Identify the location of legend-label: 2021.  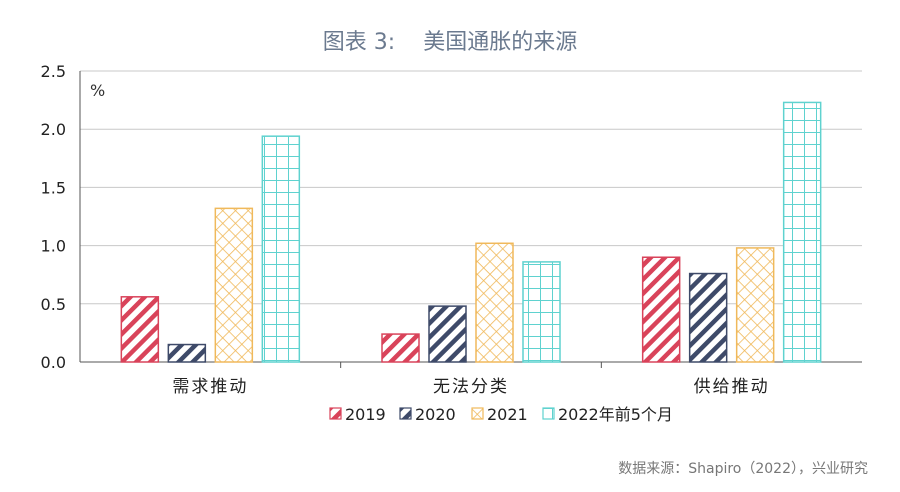
(507, 414).